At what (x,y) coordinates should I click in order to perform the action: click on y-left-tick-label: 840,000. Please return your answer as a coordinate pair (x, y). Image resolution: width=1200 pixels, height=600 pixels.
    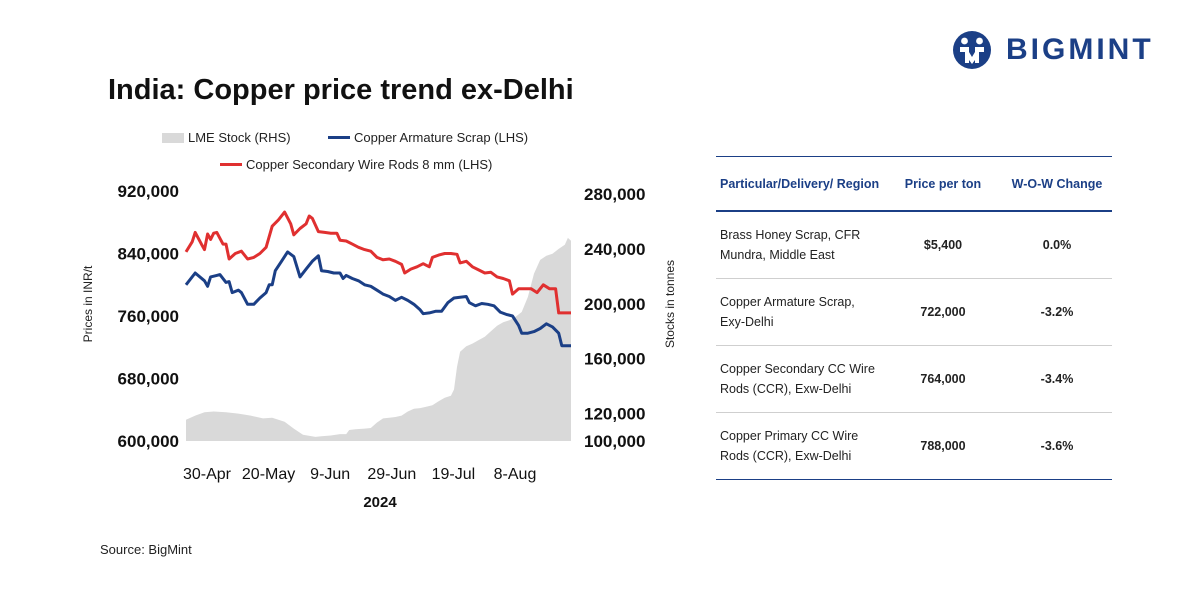
    Looking at the image, I should click on (148, 254).